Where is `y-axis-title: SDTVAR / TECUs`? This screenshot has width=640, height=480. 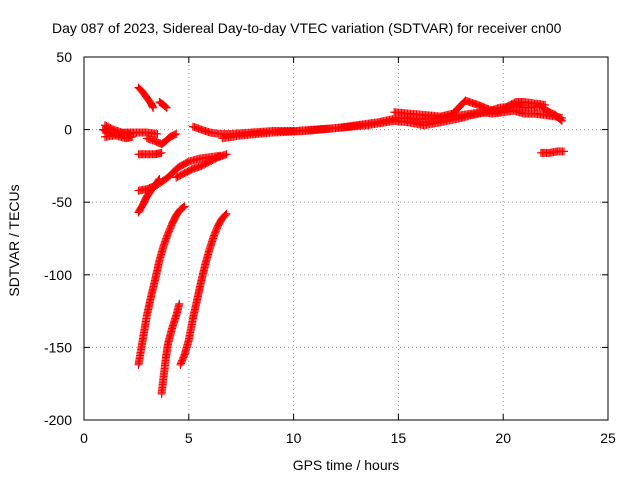 y-axis-title: SDTVAR / TECUs is located at coordinates (14, 240).